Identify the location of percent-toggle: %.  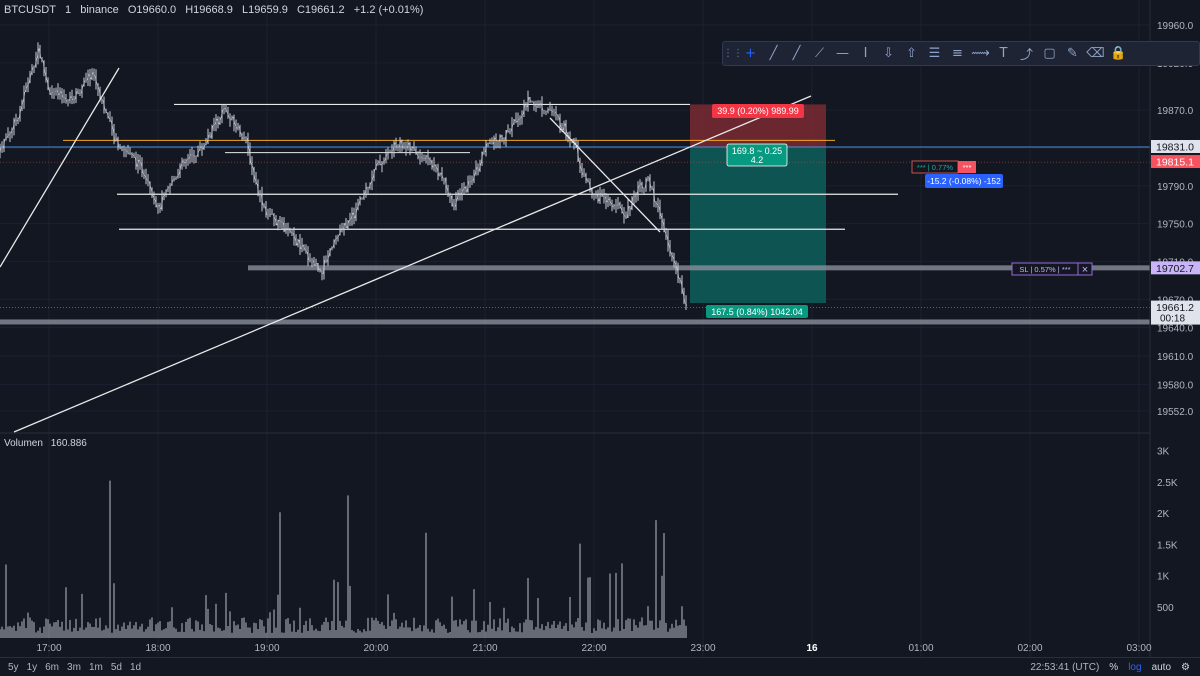
(1113, 667).